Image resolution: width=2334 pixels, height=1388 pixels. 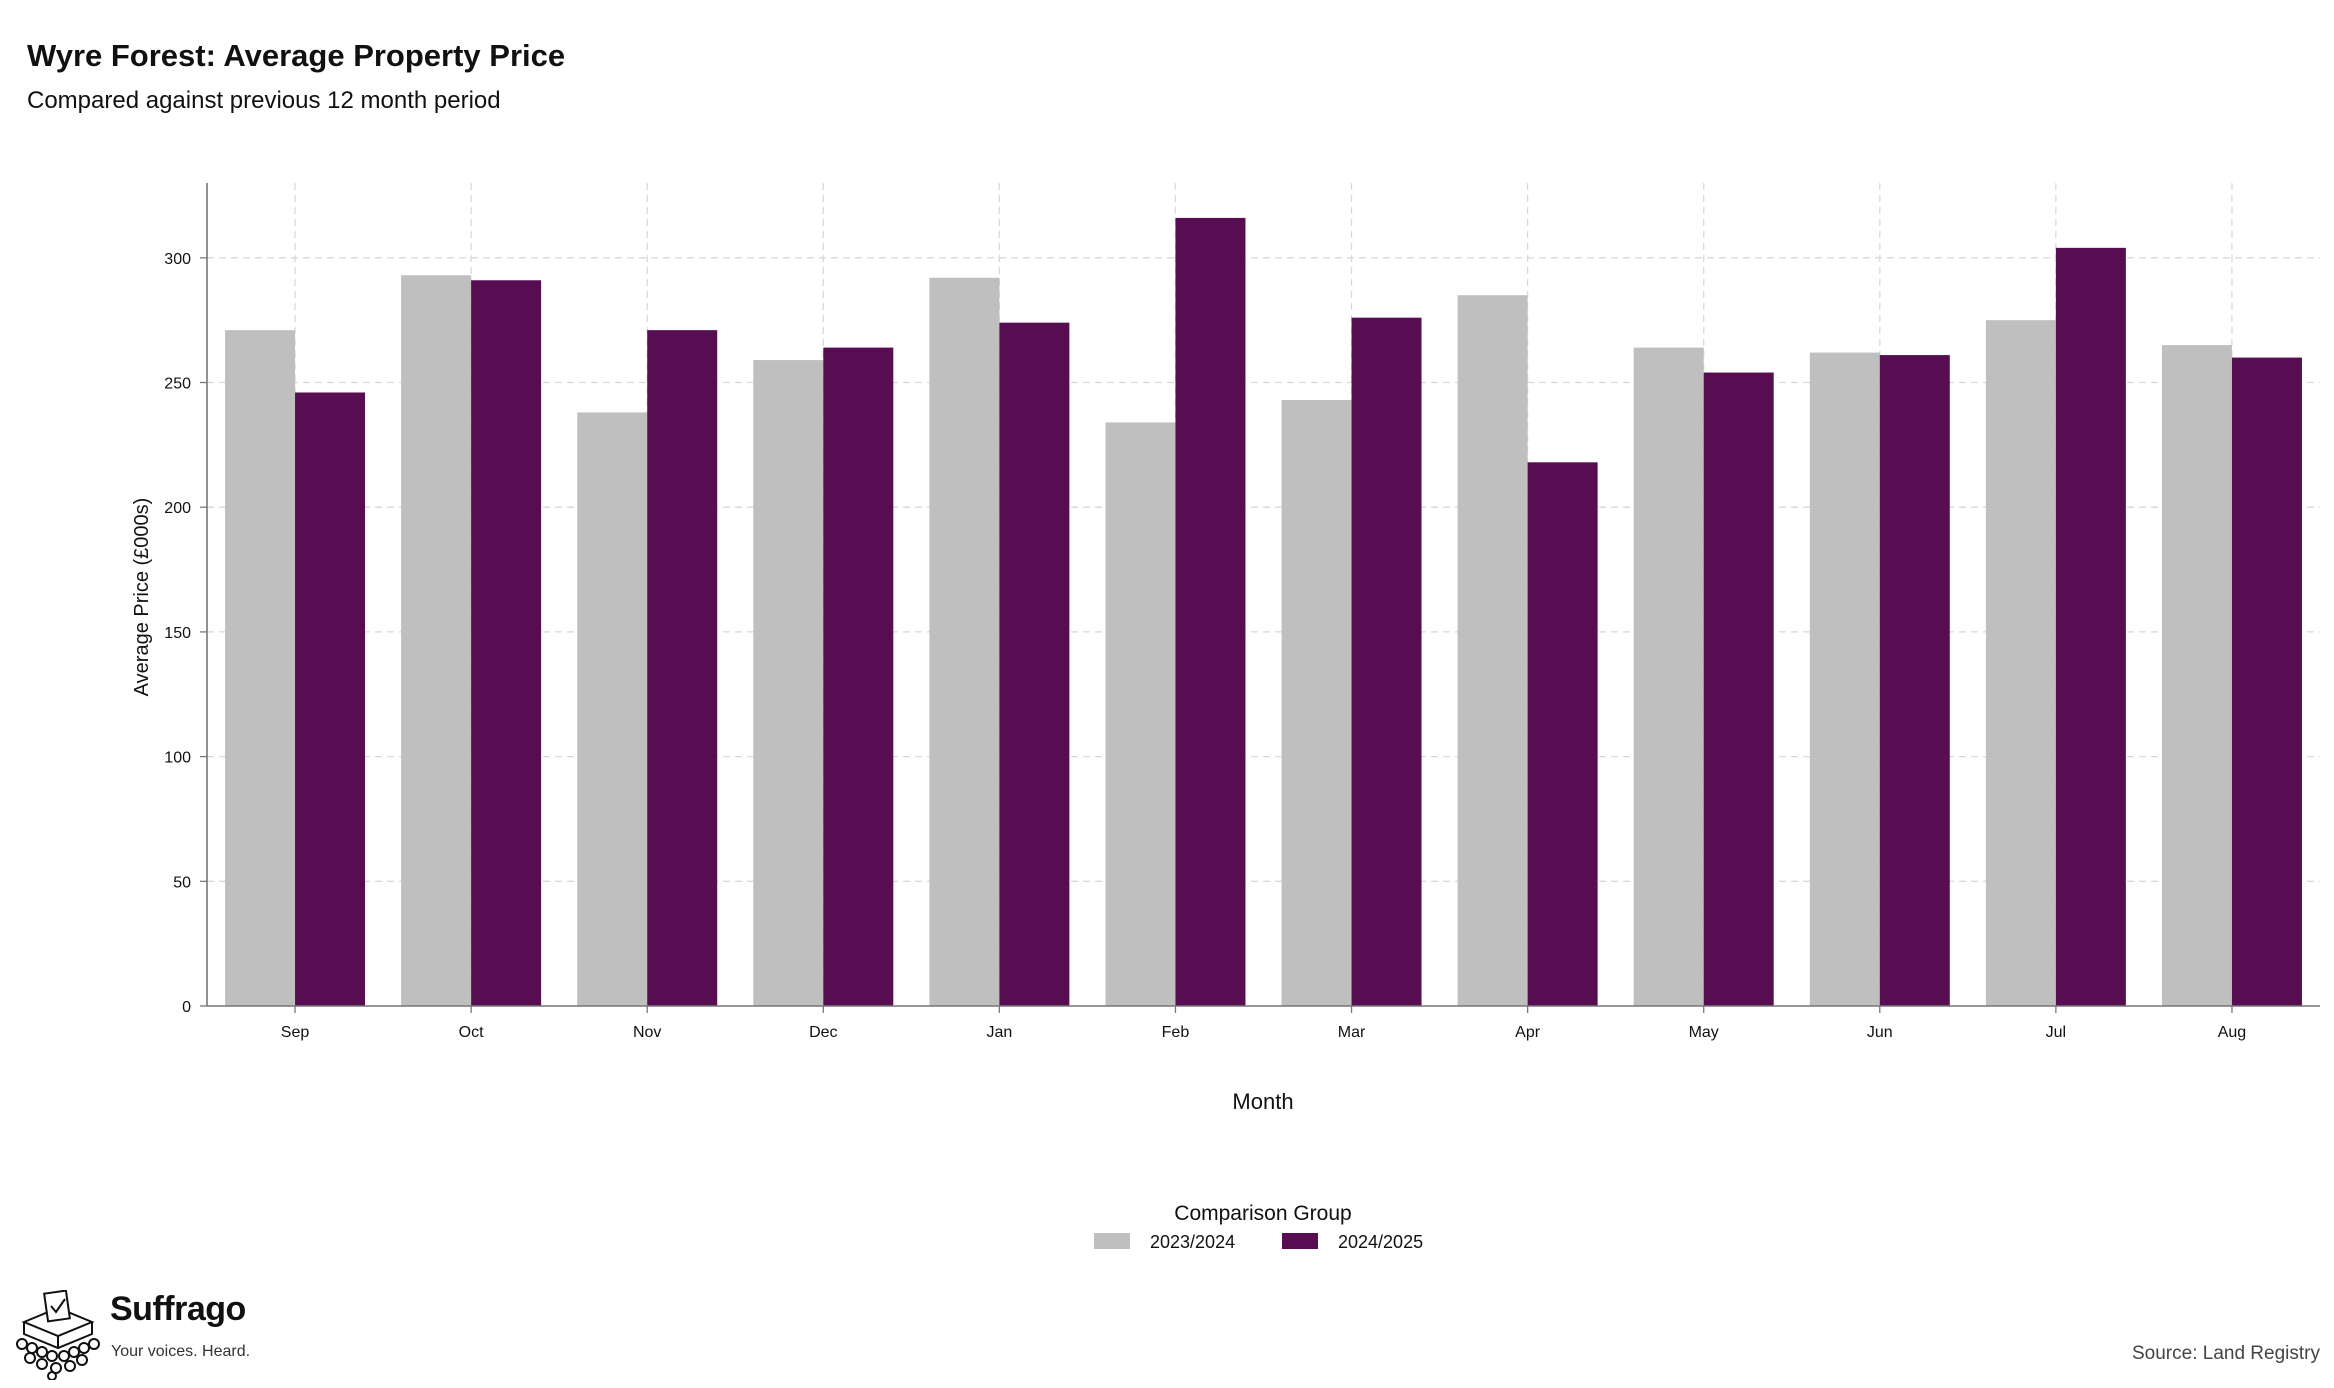 I want to click on legend-label-2023-2024: 2023/2024, so click(x=1192, y=1242).